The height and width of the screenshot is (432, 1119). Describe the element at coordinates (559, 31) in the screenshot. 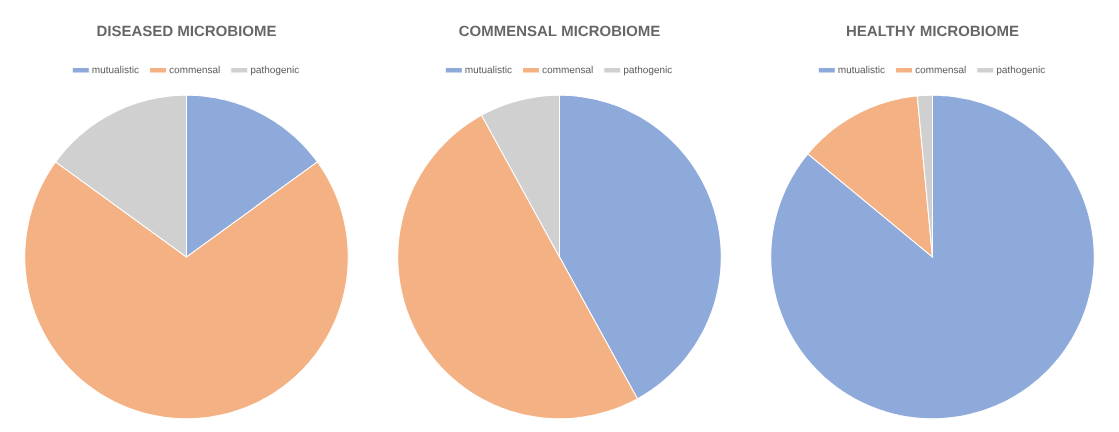

I see `chart-title: COMMENSAL MICROBIOME` at that location.